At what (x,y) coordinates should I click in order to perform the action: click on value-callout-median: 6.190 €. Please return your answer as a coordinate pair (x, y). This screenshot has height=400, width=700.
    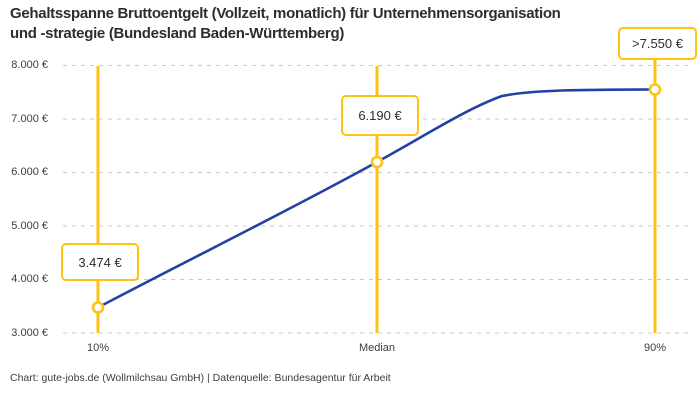
    Looking at the image, I should click on (380, 115).